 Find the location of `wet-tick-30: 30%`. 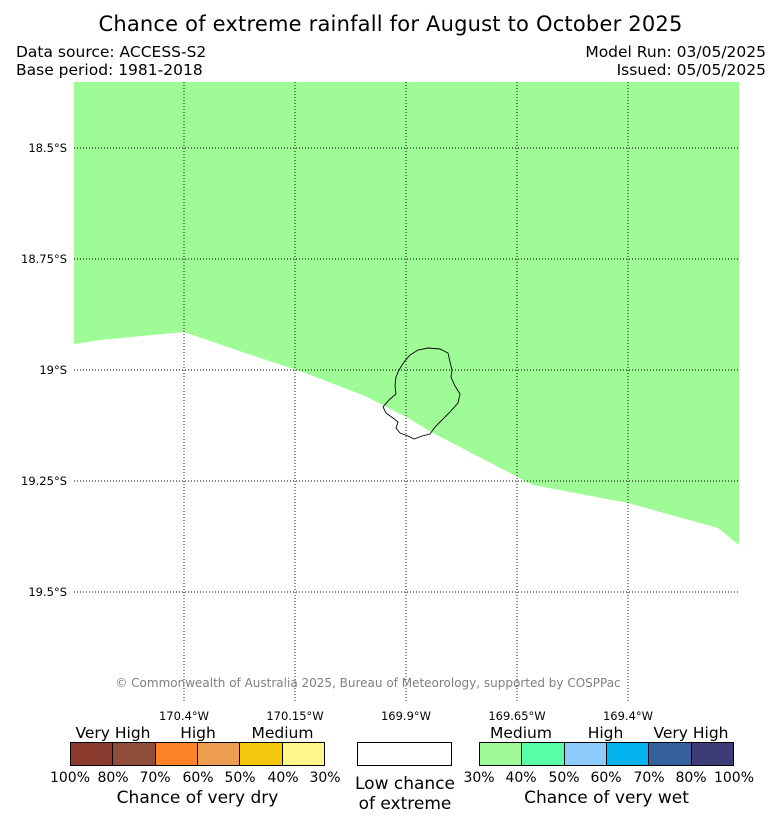

wet-tick-30: 30% is located at coordinates (479, 778).